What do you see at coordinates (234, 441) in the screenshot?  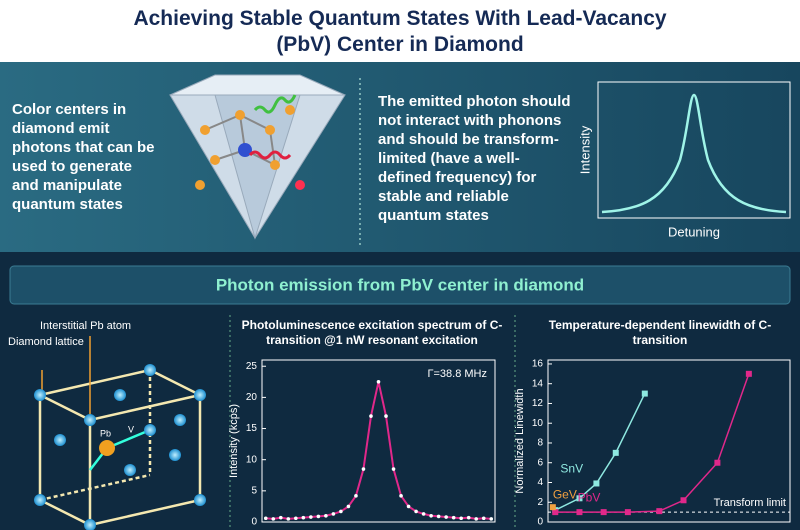 I see `y-axis-label: Intensity (kcps)` at bounding box center [234, 441].